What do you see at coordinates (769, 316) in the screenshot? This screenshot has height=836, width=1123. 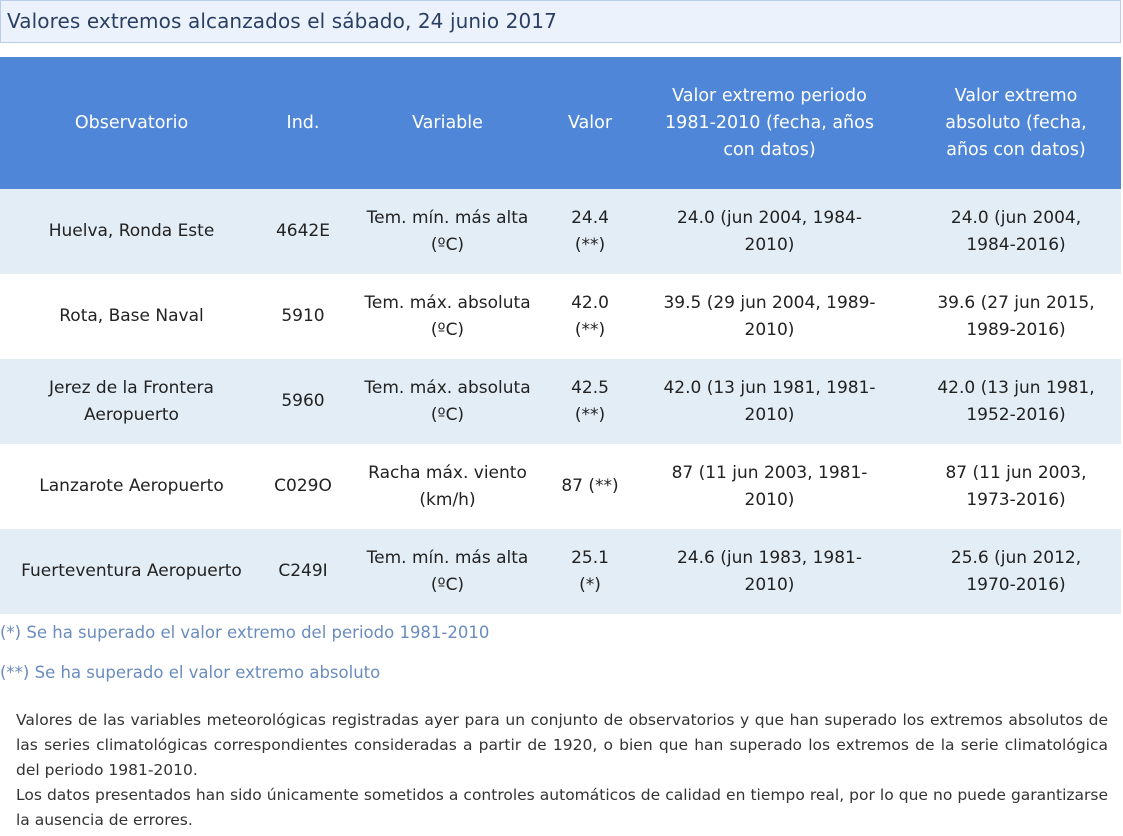 I see `cell-periodo: 39.5 (29 jun 2004, 1989-2010)` at bounding box center [769, 316].